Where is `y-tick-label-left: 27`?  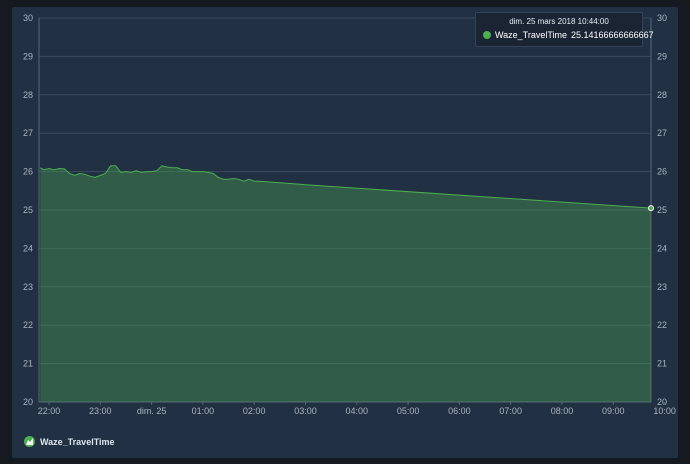 y-tick-label-left: 27 is located at coordinates (28, 133).